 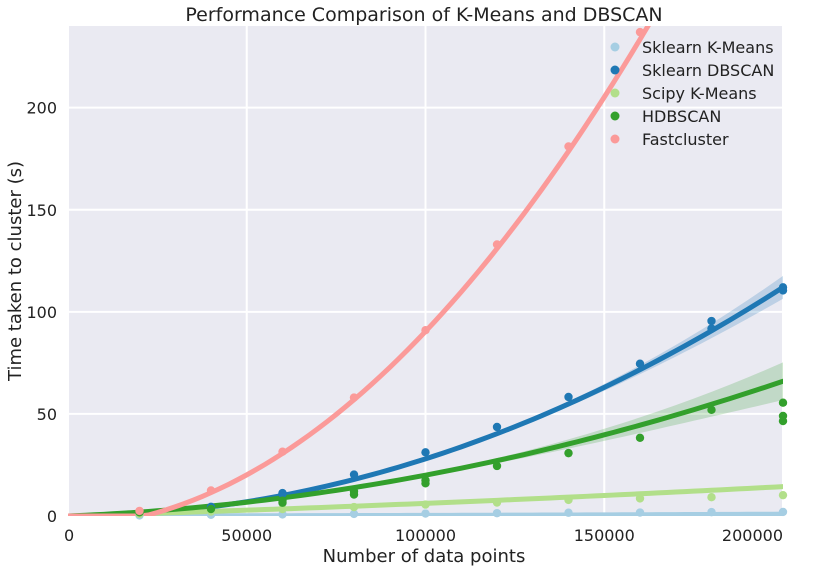 I want to click on y-tick-label: 150, so click(x=41, y=210).